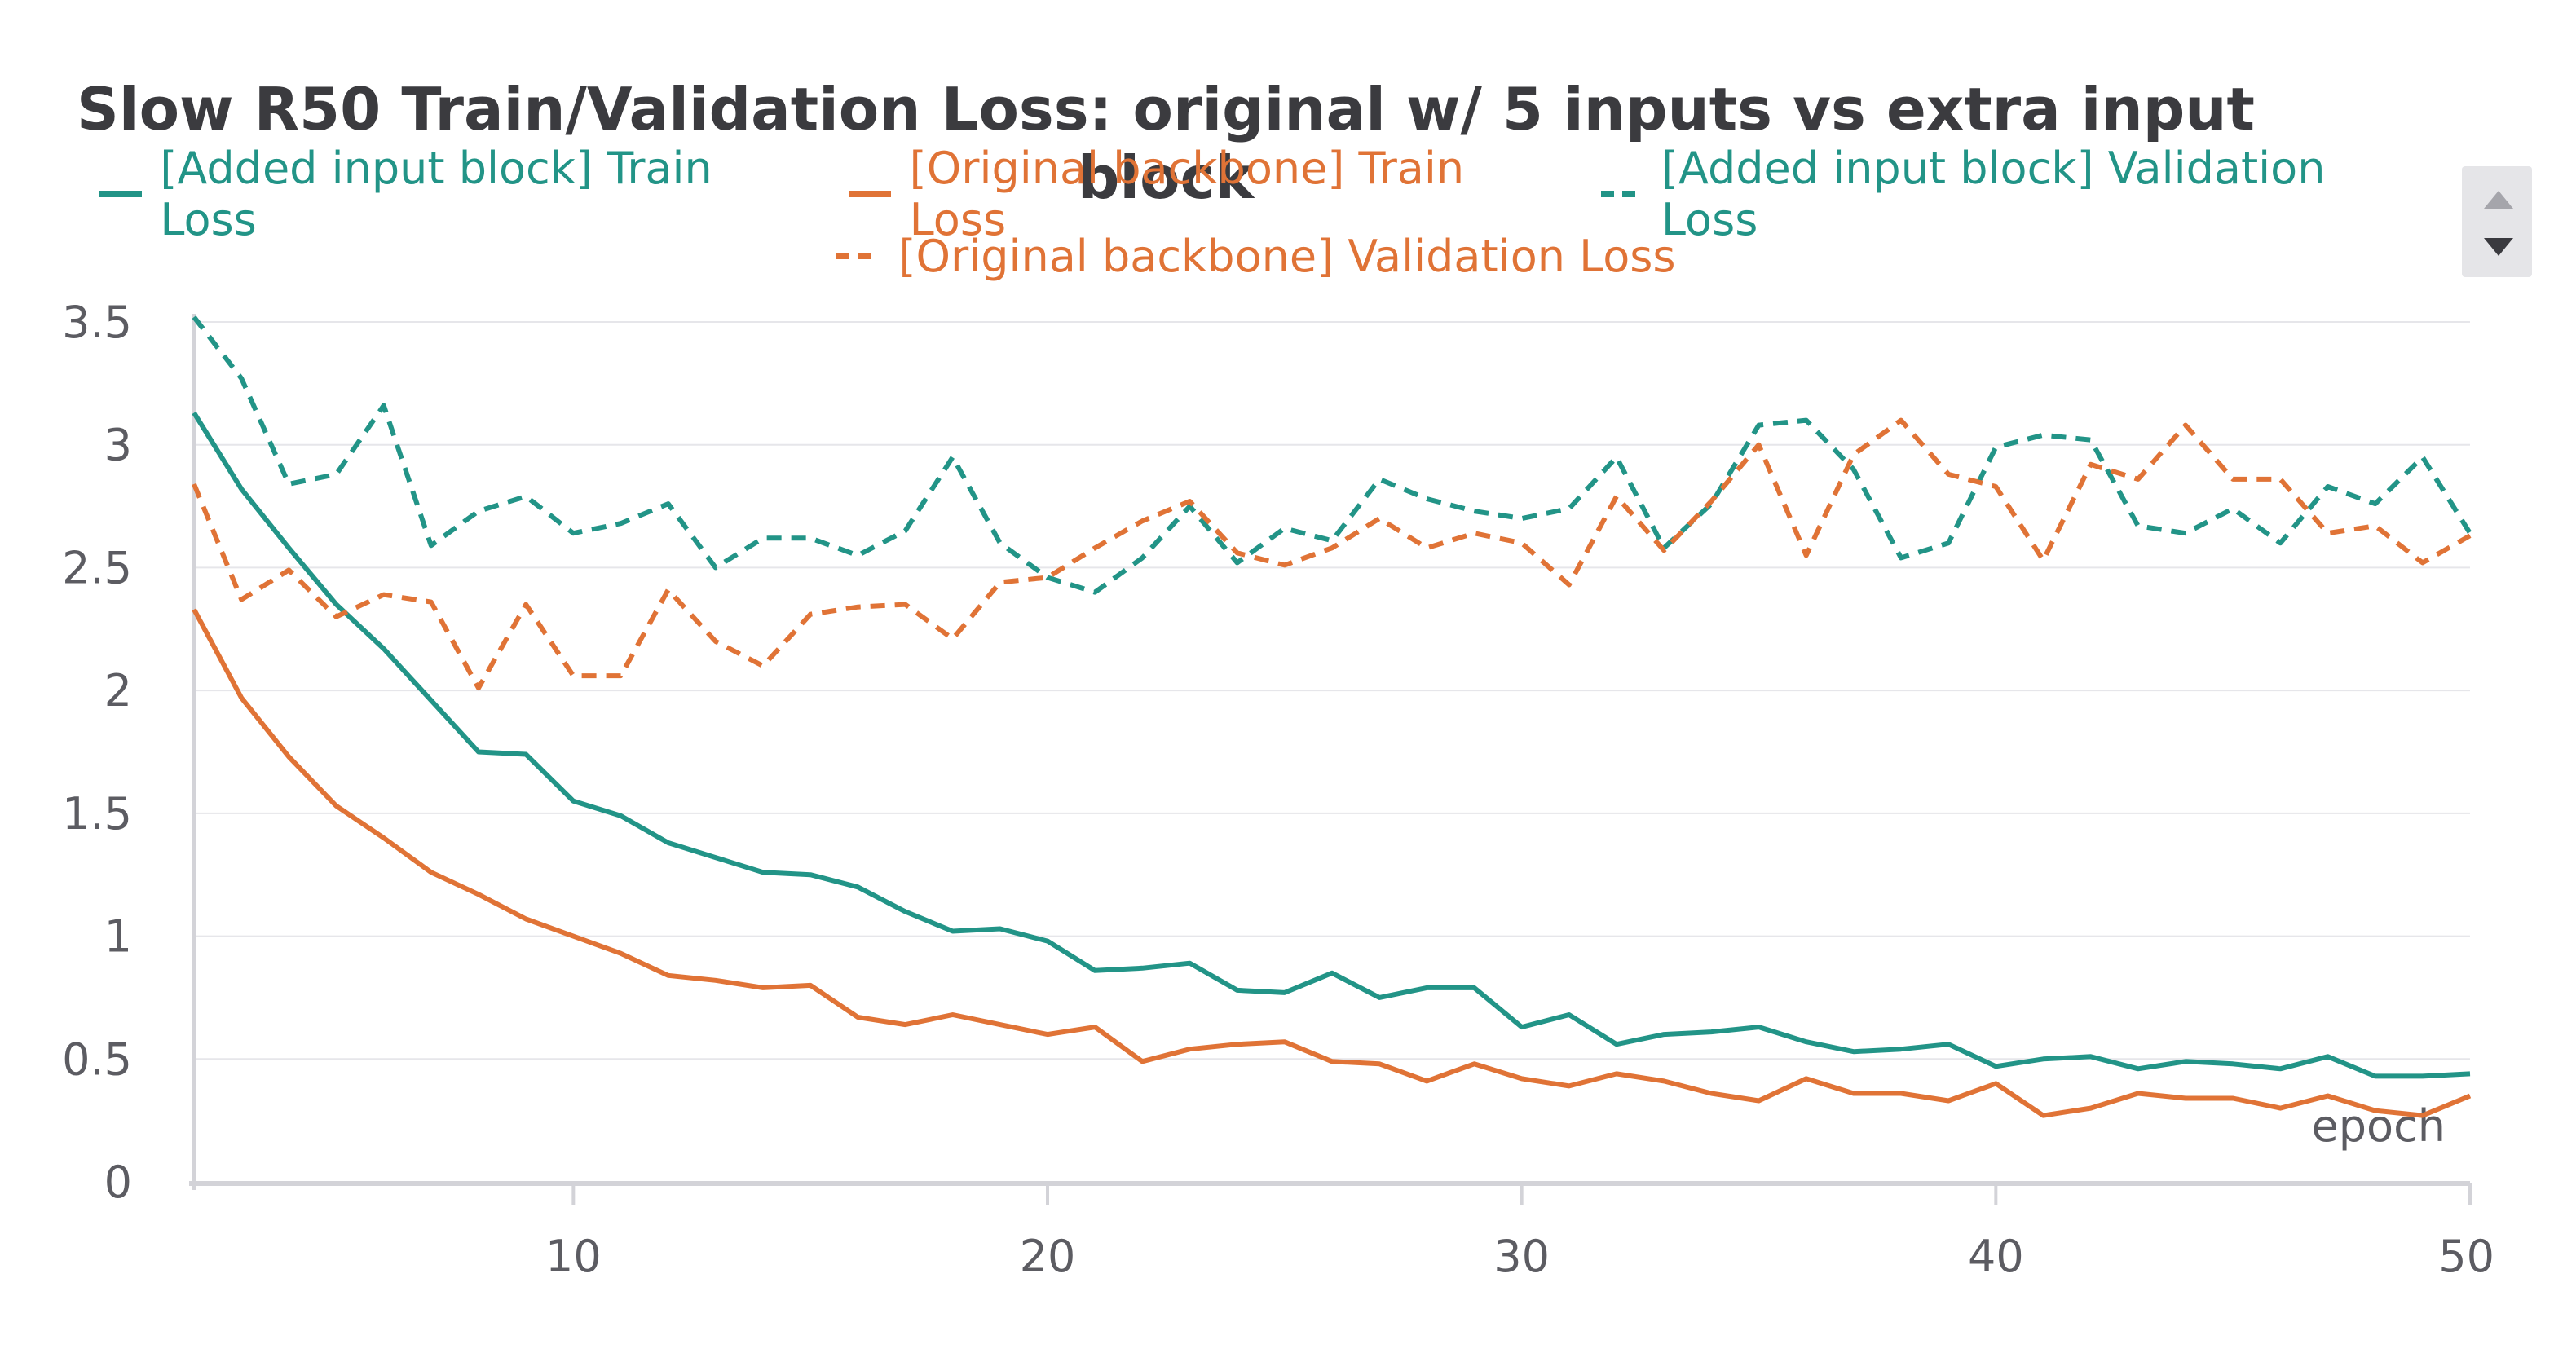 The width and height of the screenshot is (2576, 1353). What do you see at coordinates (573, 1256) in the screenshot?
I see `x-tick-label: 10` at bounding box center [573, 1256].